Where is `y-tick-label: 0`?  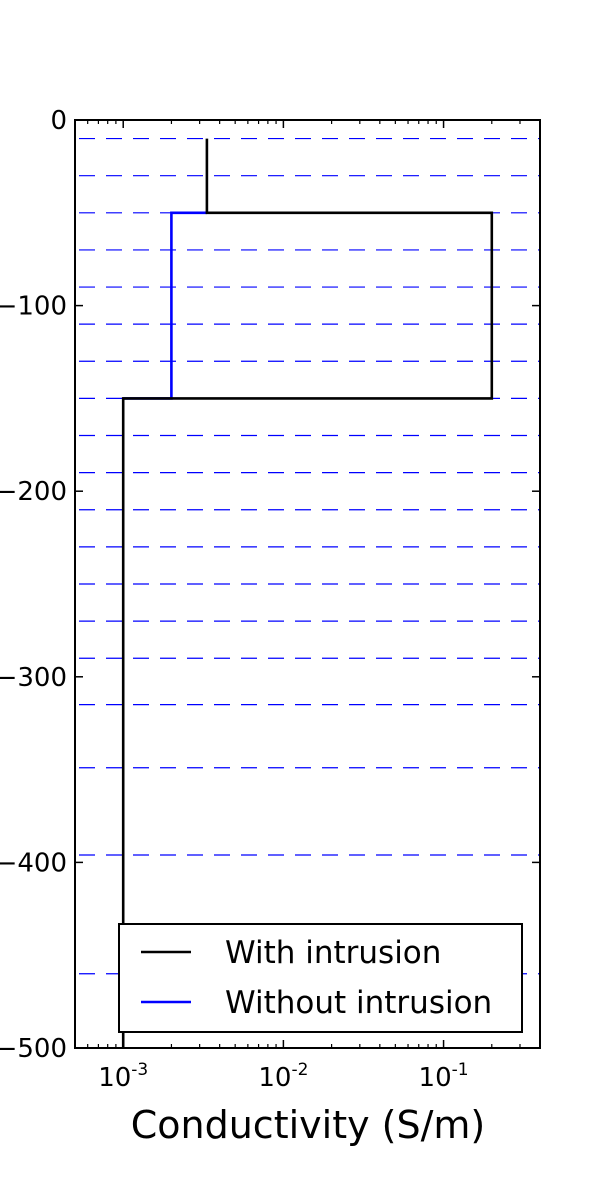
y-tick-label: 0 is located at coordinates (58, 121).